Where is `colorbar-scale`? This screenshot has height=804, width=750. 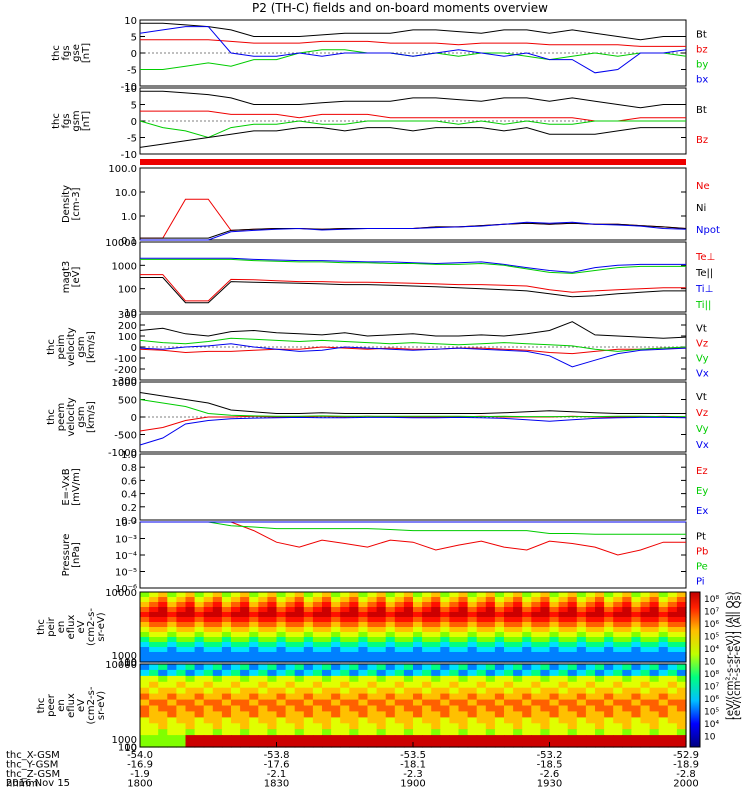 colorbar-scale is located at coordinates (695, 669).